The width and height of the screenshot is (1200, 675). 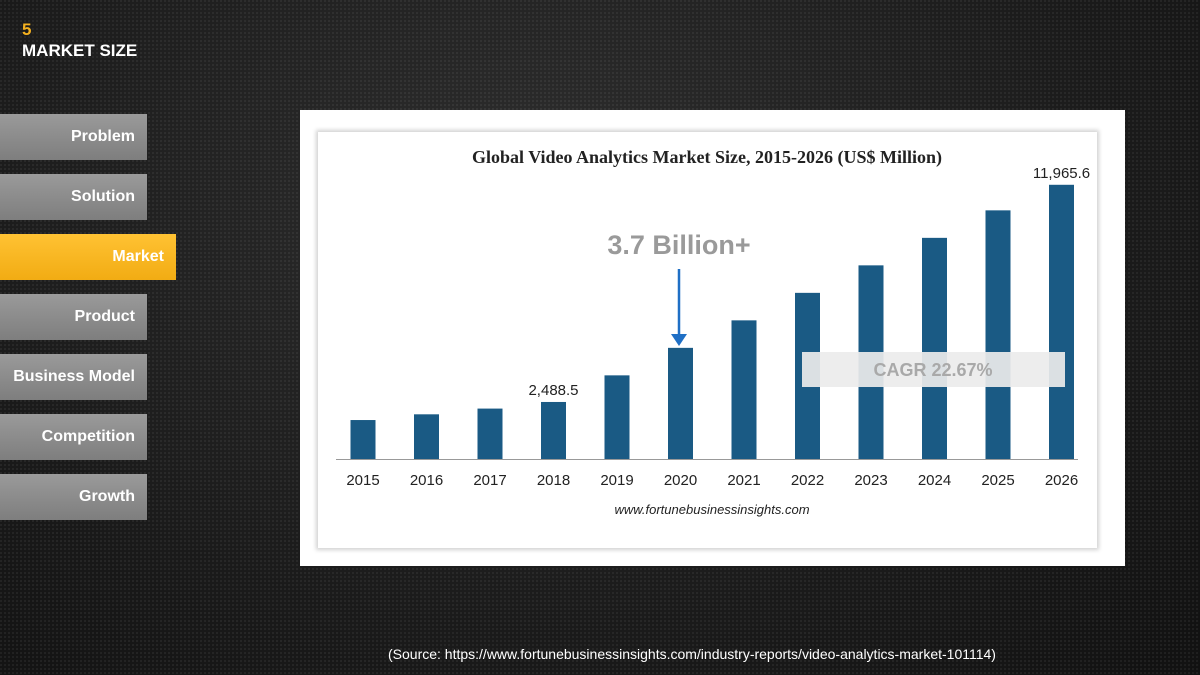 I want to click on callout-label: 3.7 Billion+, so click(x=678, y=245).